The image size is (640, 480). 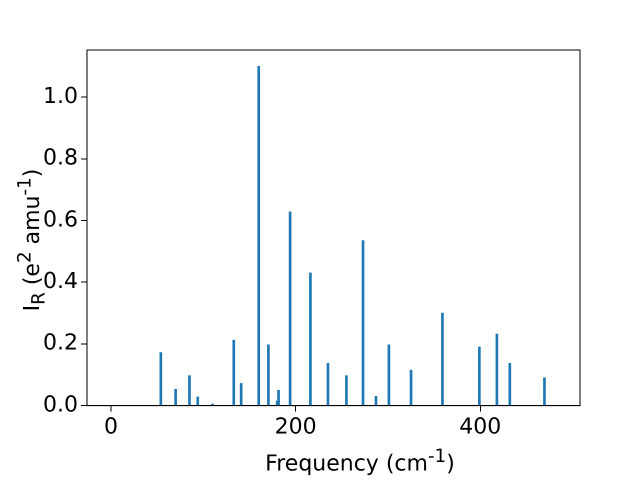 I want to click on x-axis-title: Frequency (cm$^{-1}$), so click(x=360, y=461).